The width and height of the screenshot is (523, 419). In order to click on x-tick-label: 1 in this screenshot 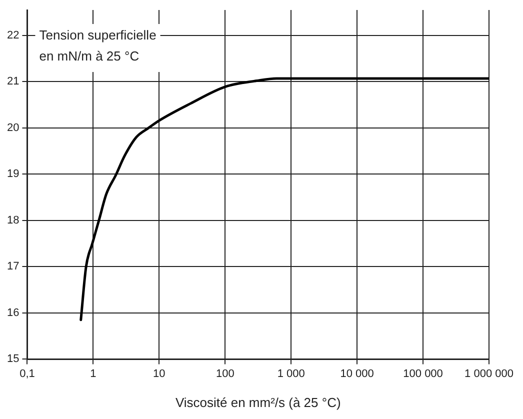, I will do `click(93, 374)`.